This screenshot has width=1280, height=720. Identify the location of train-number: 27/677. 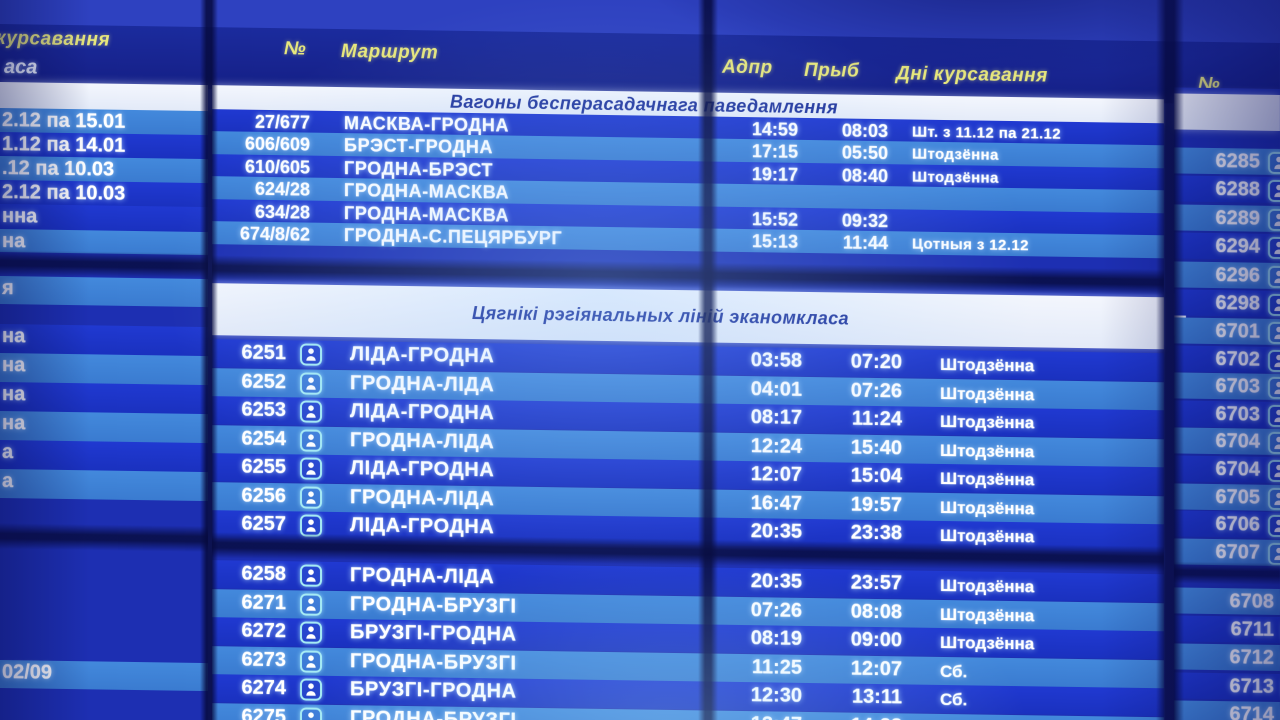
(282, 122).